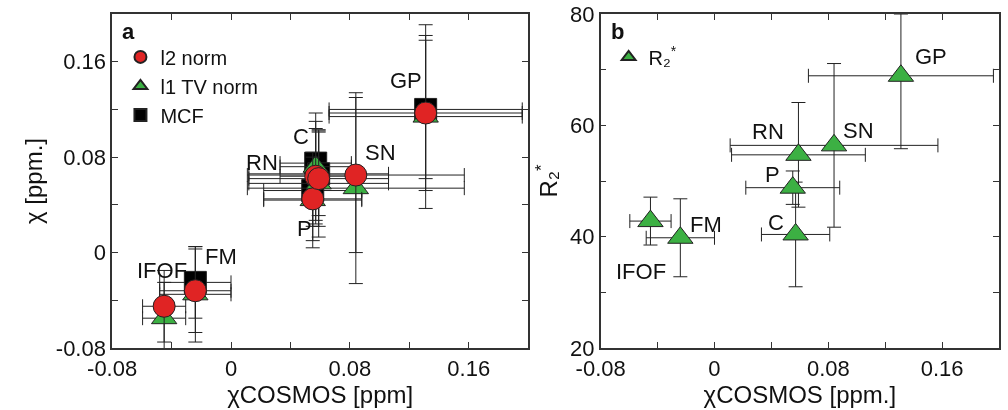 Image resolution: width=1008 pixels, height=410 pixels. Describe the element at coordinates (582, 14) in the screenshot. I see `y-tick-label: 80` at that location.